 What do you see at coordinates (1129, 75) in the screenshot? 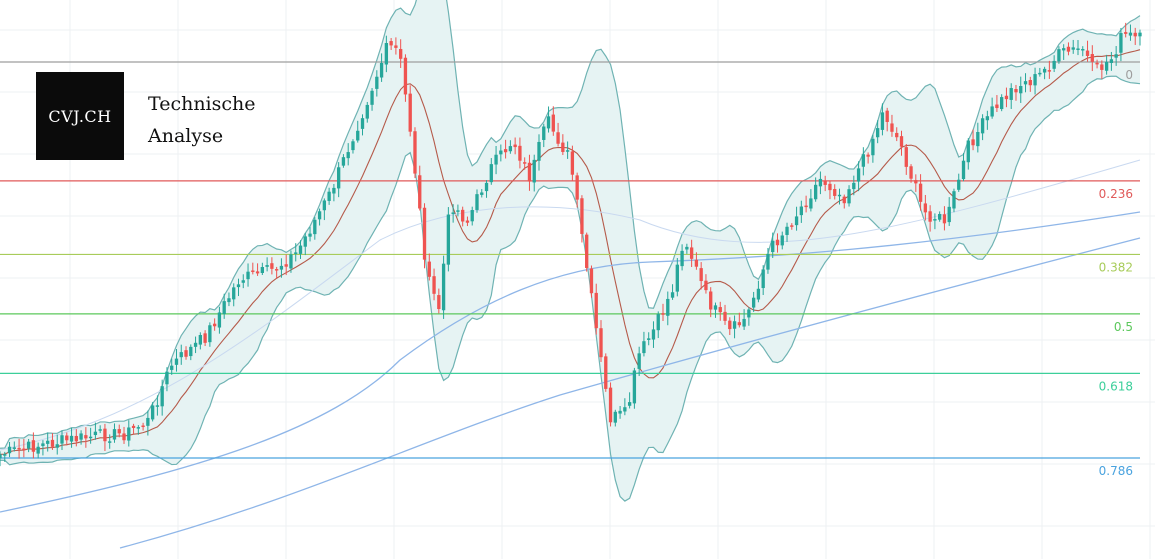
I see `fib-label-0: 0` at bounding box center [1129, 75].